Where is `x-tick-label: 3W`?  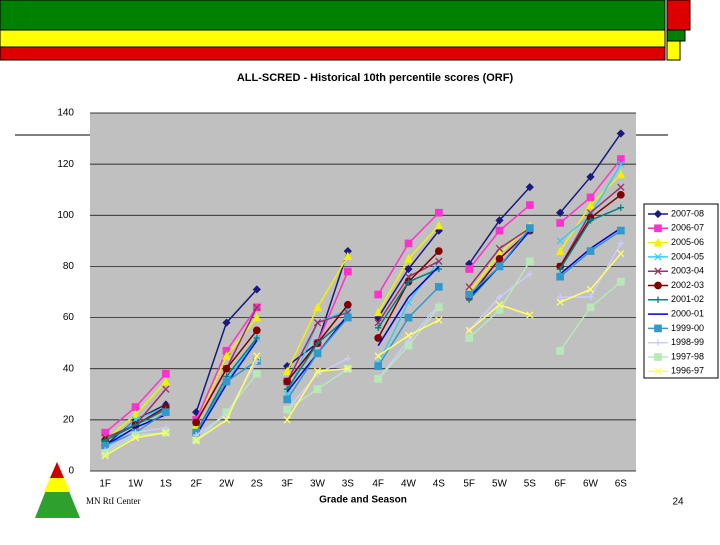
x-tick-label: 3W is located at coordinates (318, 484).